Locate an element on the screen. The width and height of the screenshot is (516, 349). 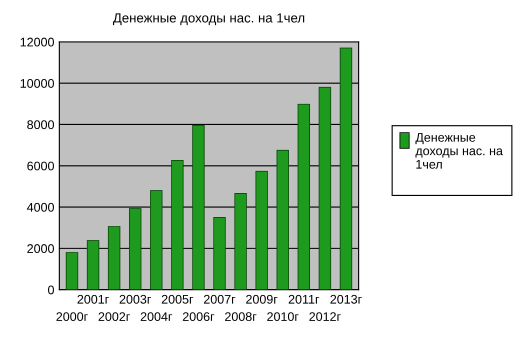
y-tick-label: 8000 is located at coordinates (40, 125).